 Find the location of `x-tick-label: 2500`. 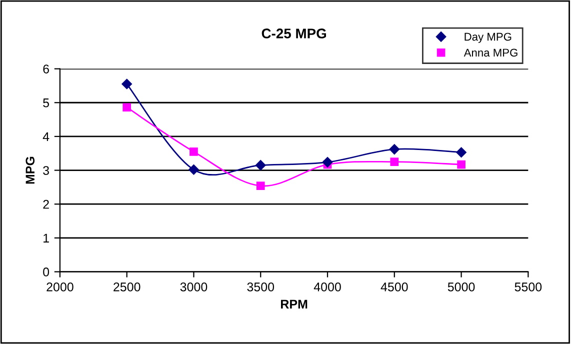

x-tick-label: 2500 is located at coordinates (127, 287).